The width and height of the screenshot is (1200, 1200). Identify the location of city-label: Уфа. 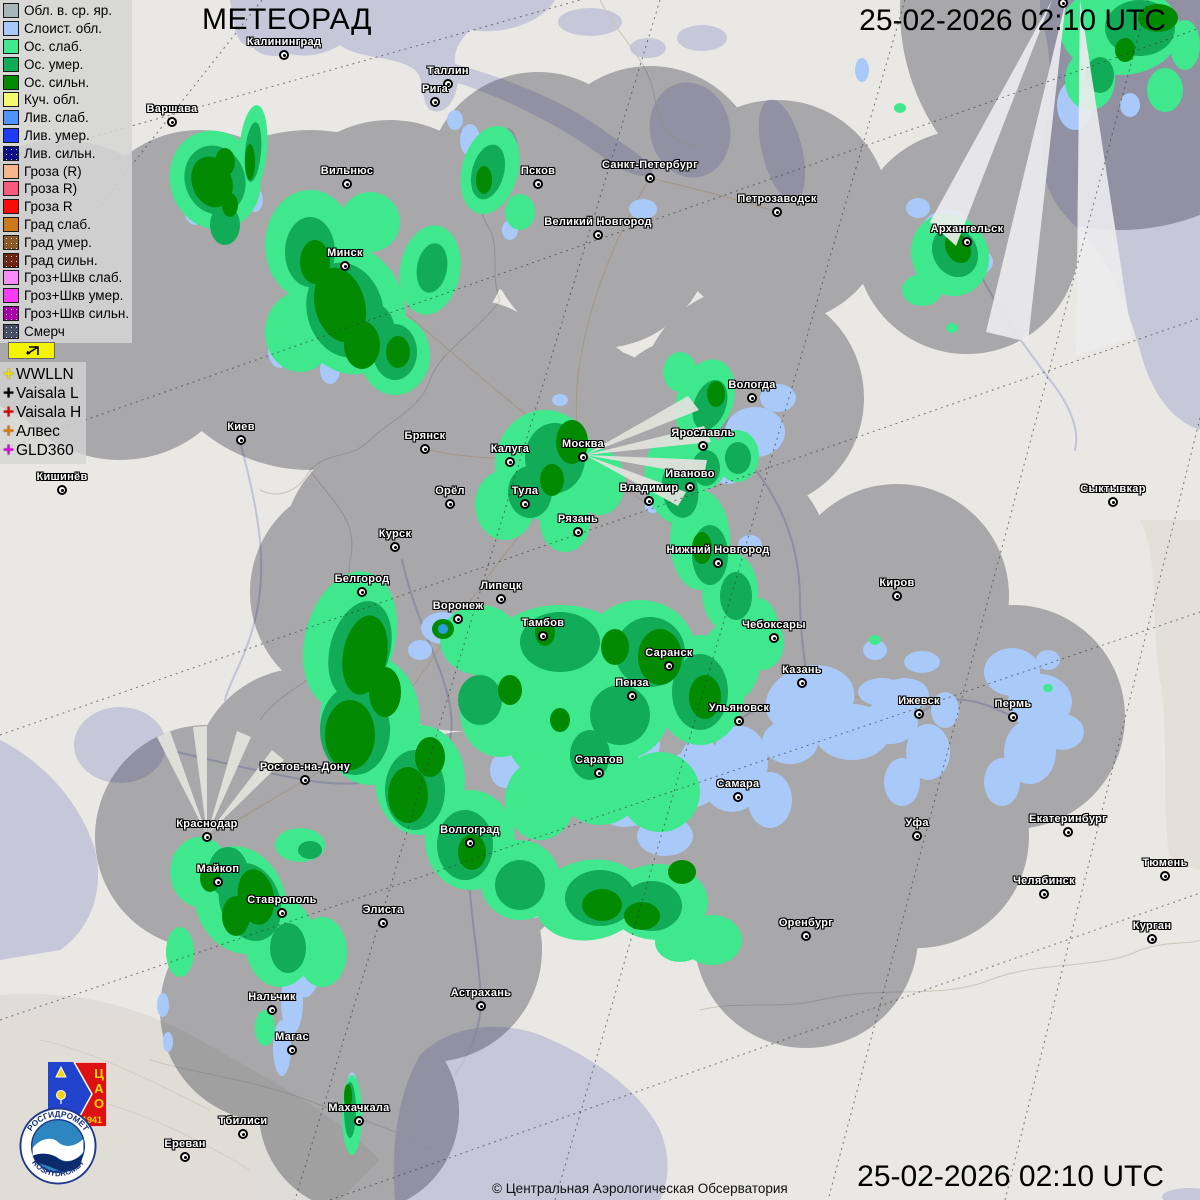
(917, 823).